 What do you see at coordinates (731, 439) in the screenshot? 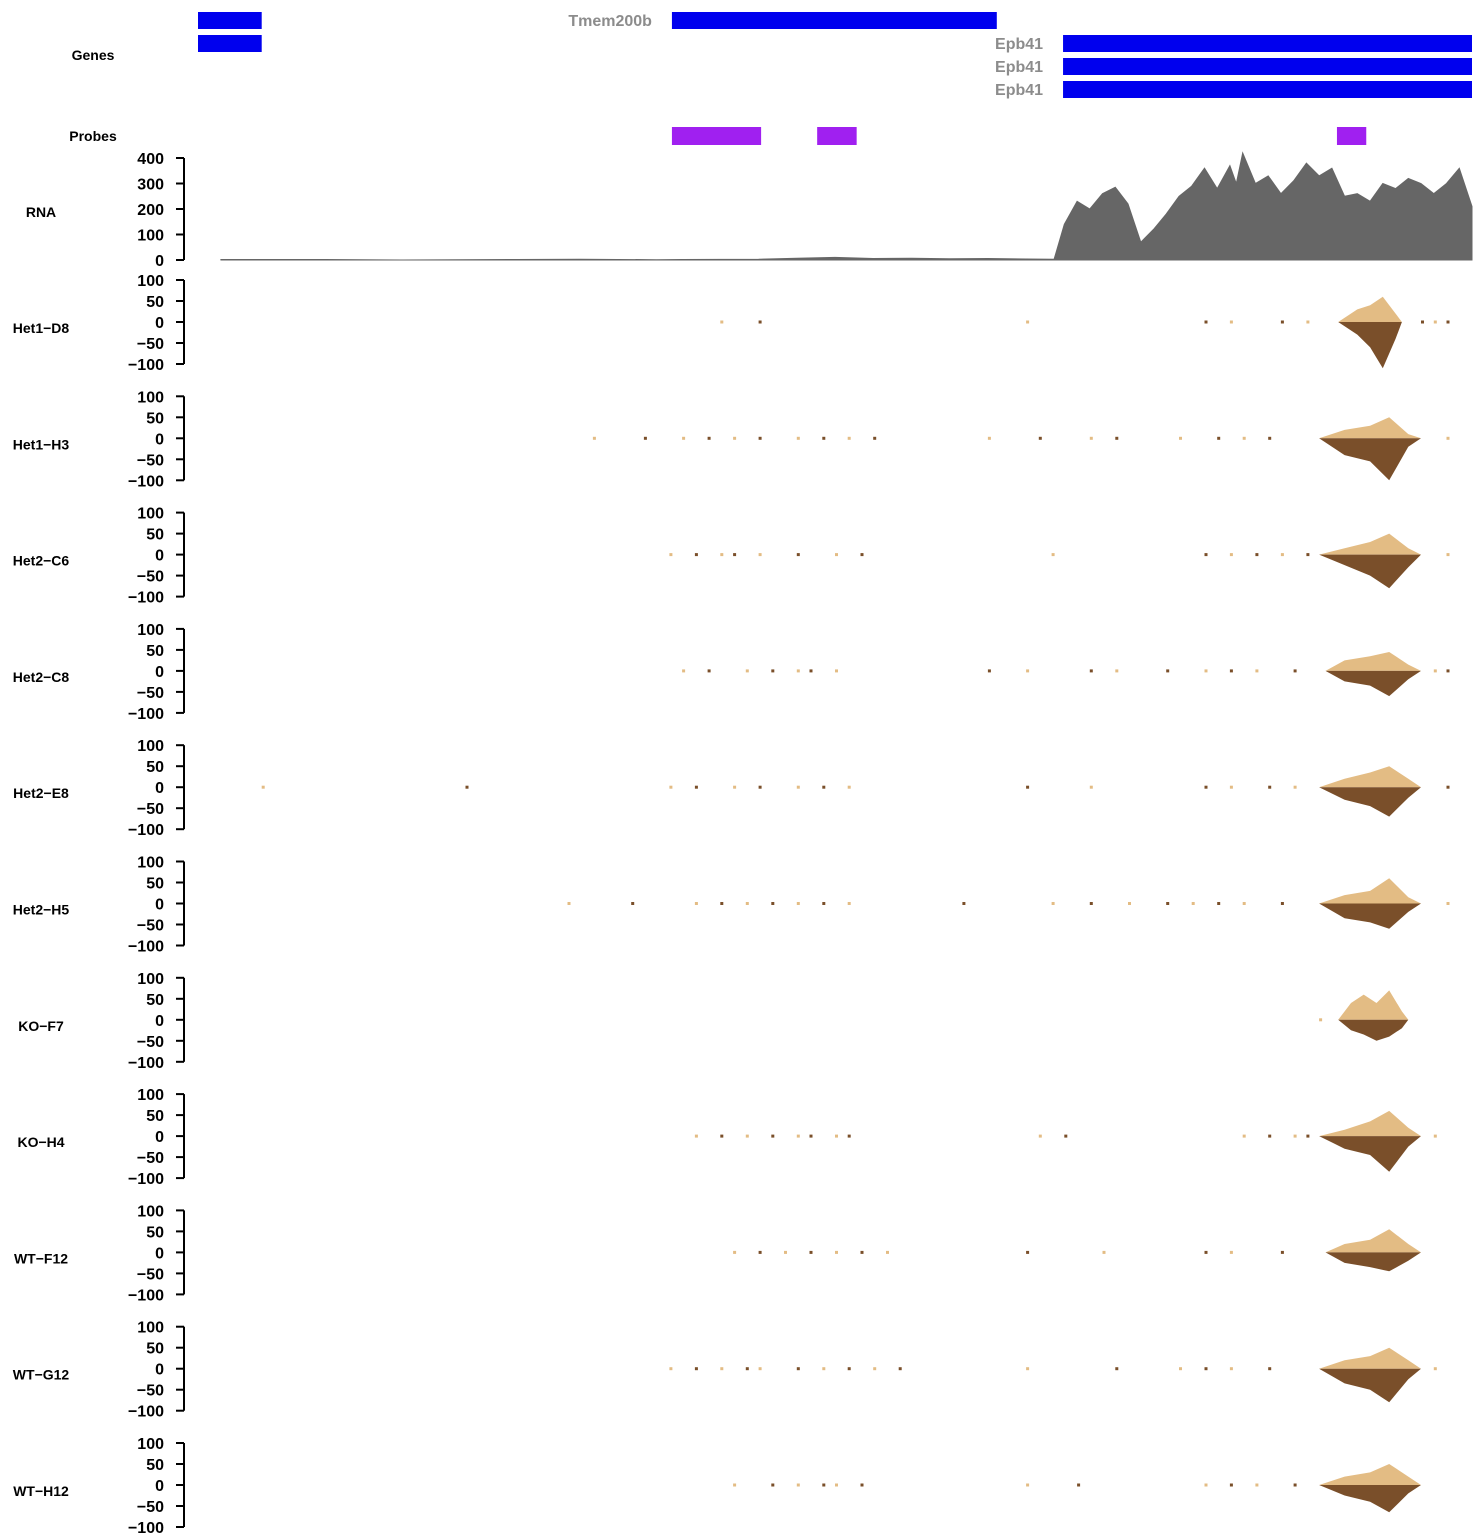
I see `sample-track: 100 50 0 −50 −100 Het1−H3` at bounding box center [731, 439].